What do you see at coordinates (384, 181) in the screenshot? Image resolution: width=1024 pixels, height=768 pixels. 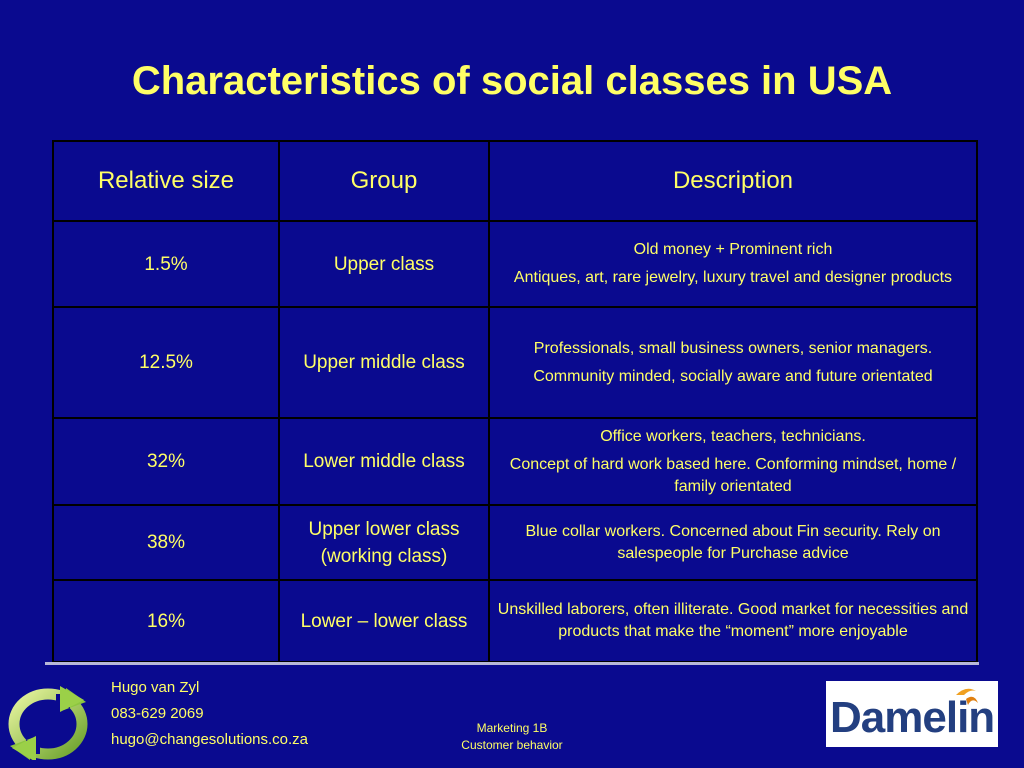 I see `header-group: Group` at bounding box center [384, 181].